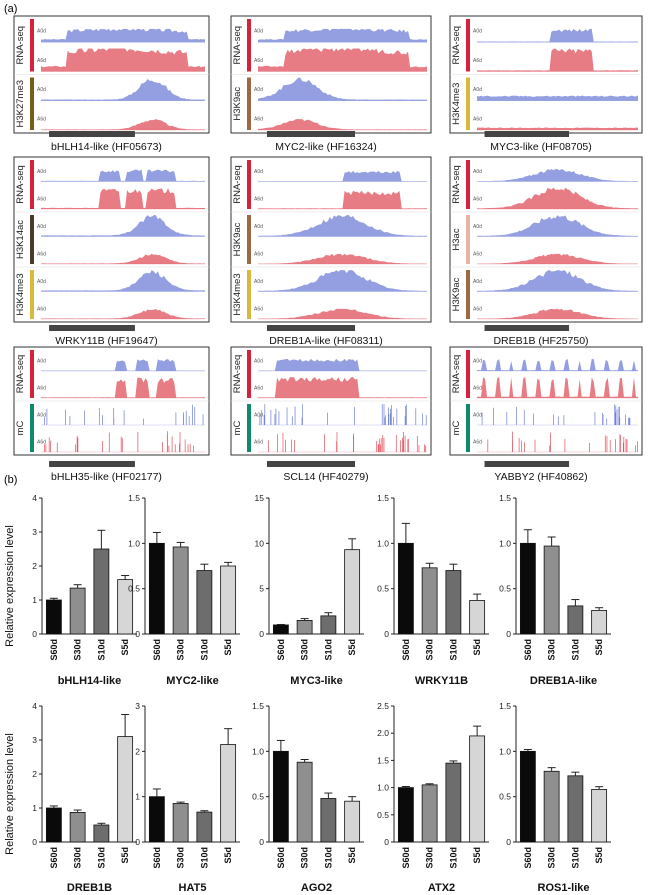  What do you see at coordinates (237, 427) in the screenshot?
I see `track-mark-label: mC` at bounding box center [237, 427].